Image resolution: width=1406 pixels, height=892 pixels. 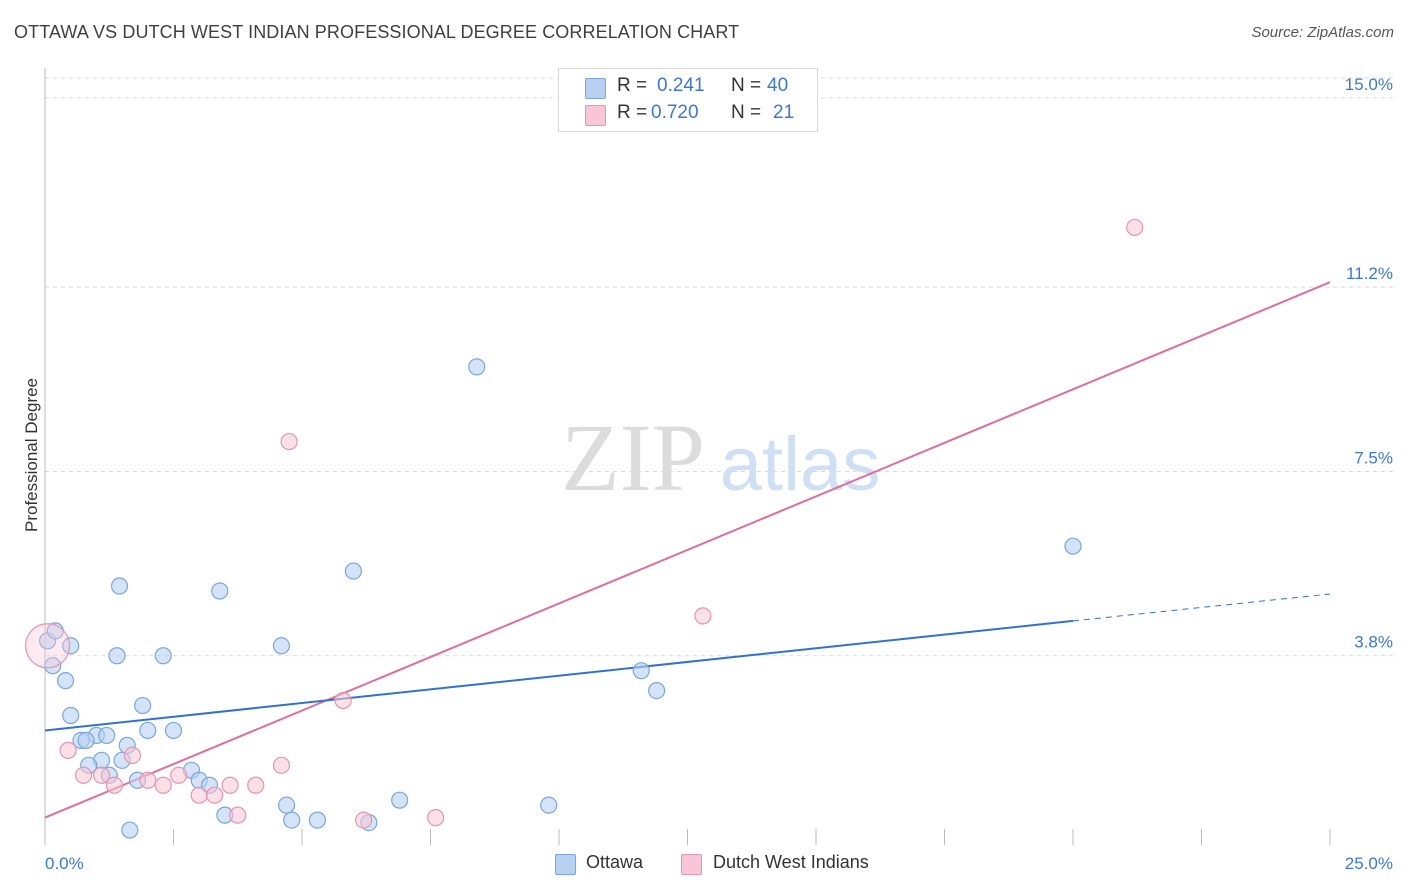 What do you see at coordinates (1369, 273) in the screenshot?
I see `y-tick-label: 11.2%` at bounding box center [1369, 273].